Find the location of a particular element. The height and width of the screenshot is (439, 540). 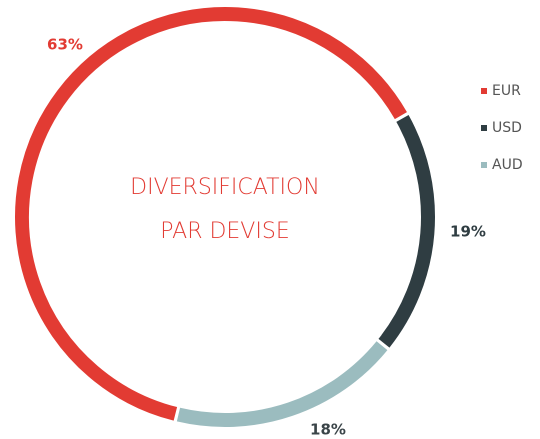

legend-label: USD is located at coordinates (507, 128).